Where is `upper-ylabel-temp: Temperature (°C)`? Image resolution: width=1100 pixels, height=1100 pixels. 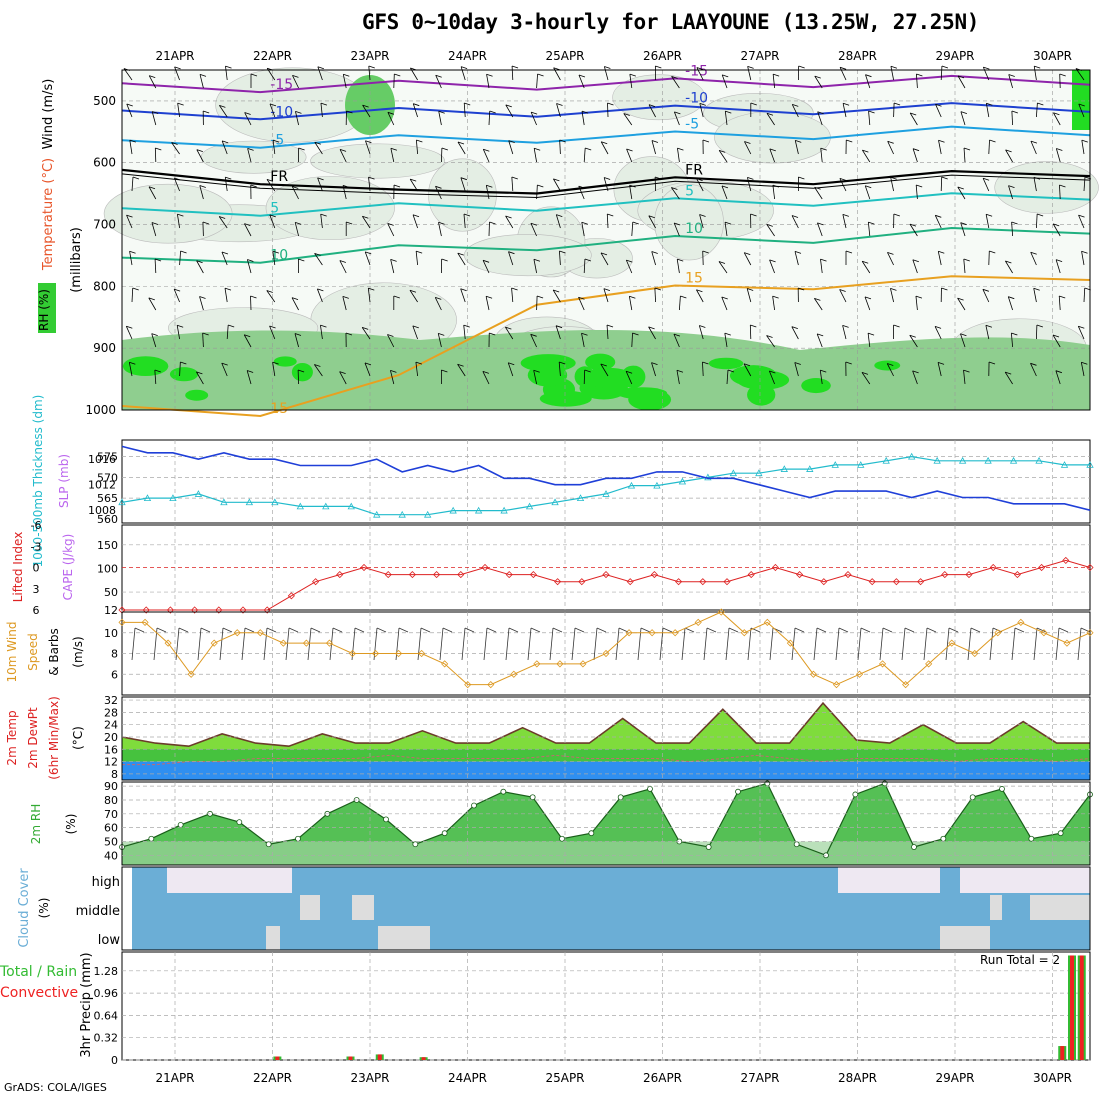 upper-ylabel-temp: Temperature (°C) is located at coordinates (48, 214).